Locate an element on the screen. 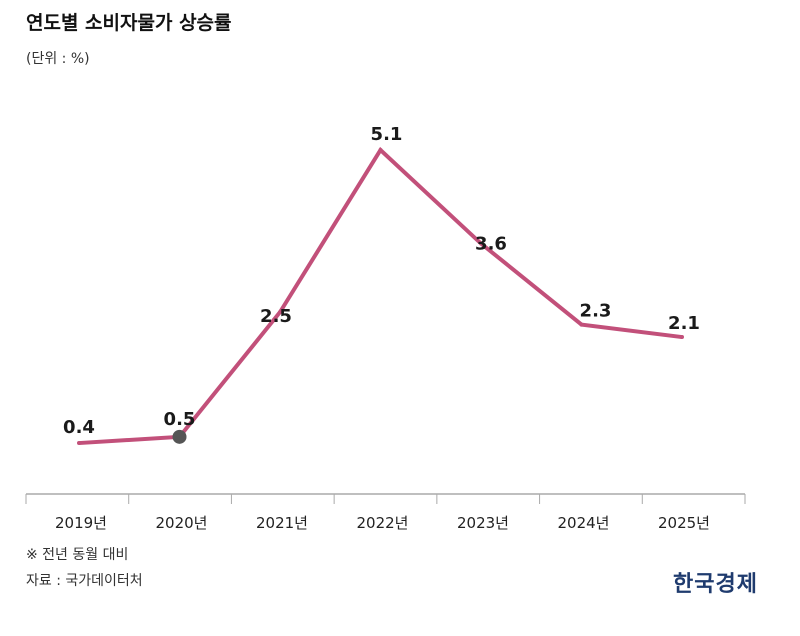  x-tick-label: 2025년 is located at coordinates (684, 523).